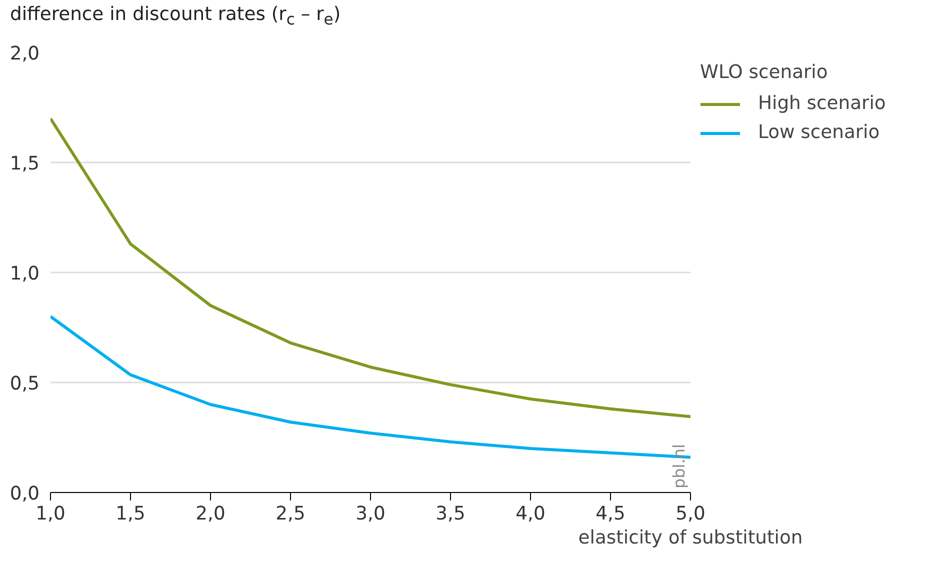 Image resolution: width=936 pixels, height=575 pixels. Describe the element at coordinates (451, 514) in the screenshot. I see `x-tick-label: 3,5` at that location.